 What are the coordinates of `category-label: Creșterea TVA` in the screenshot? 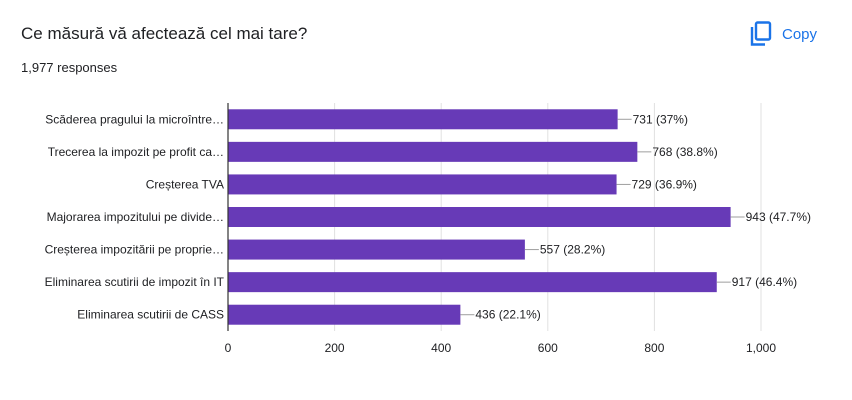 It's located at (185, 184).